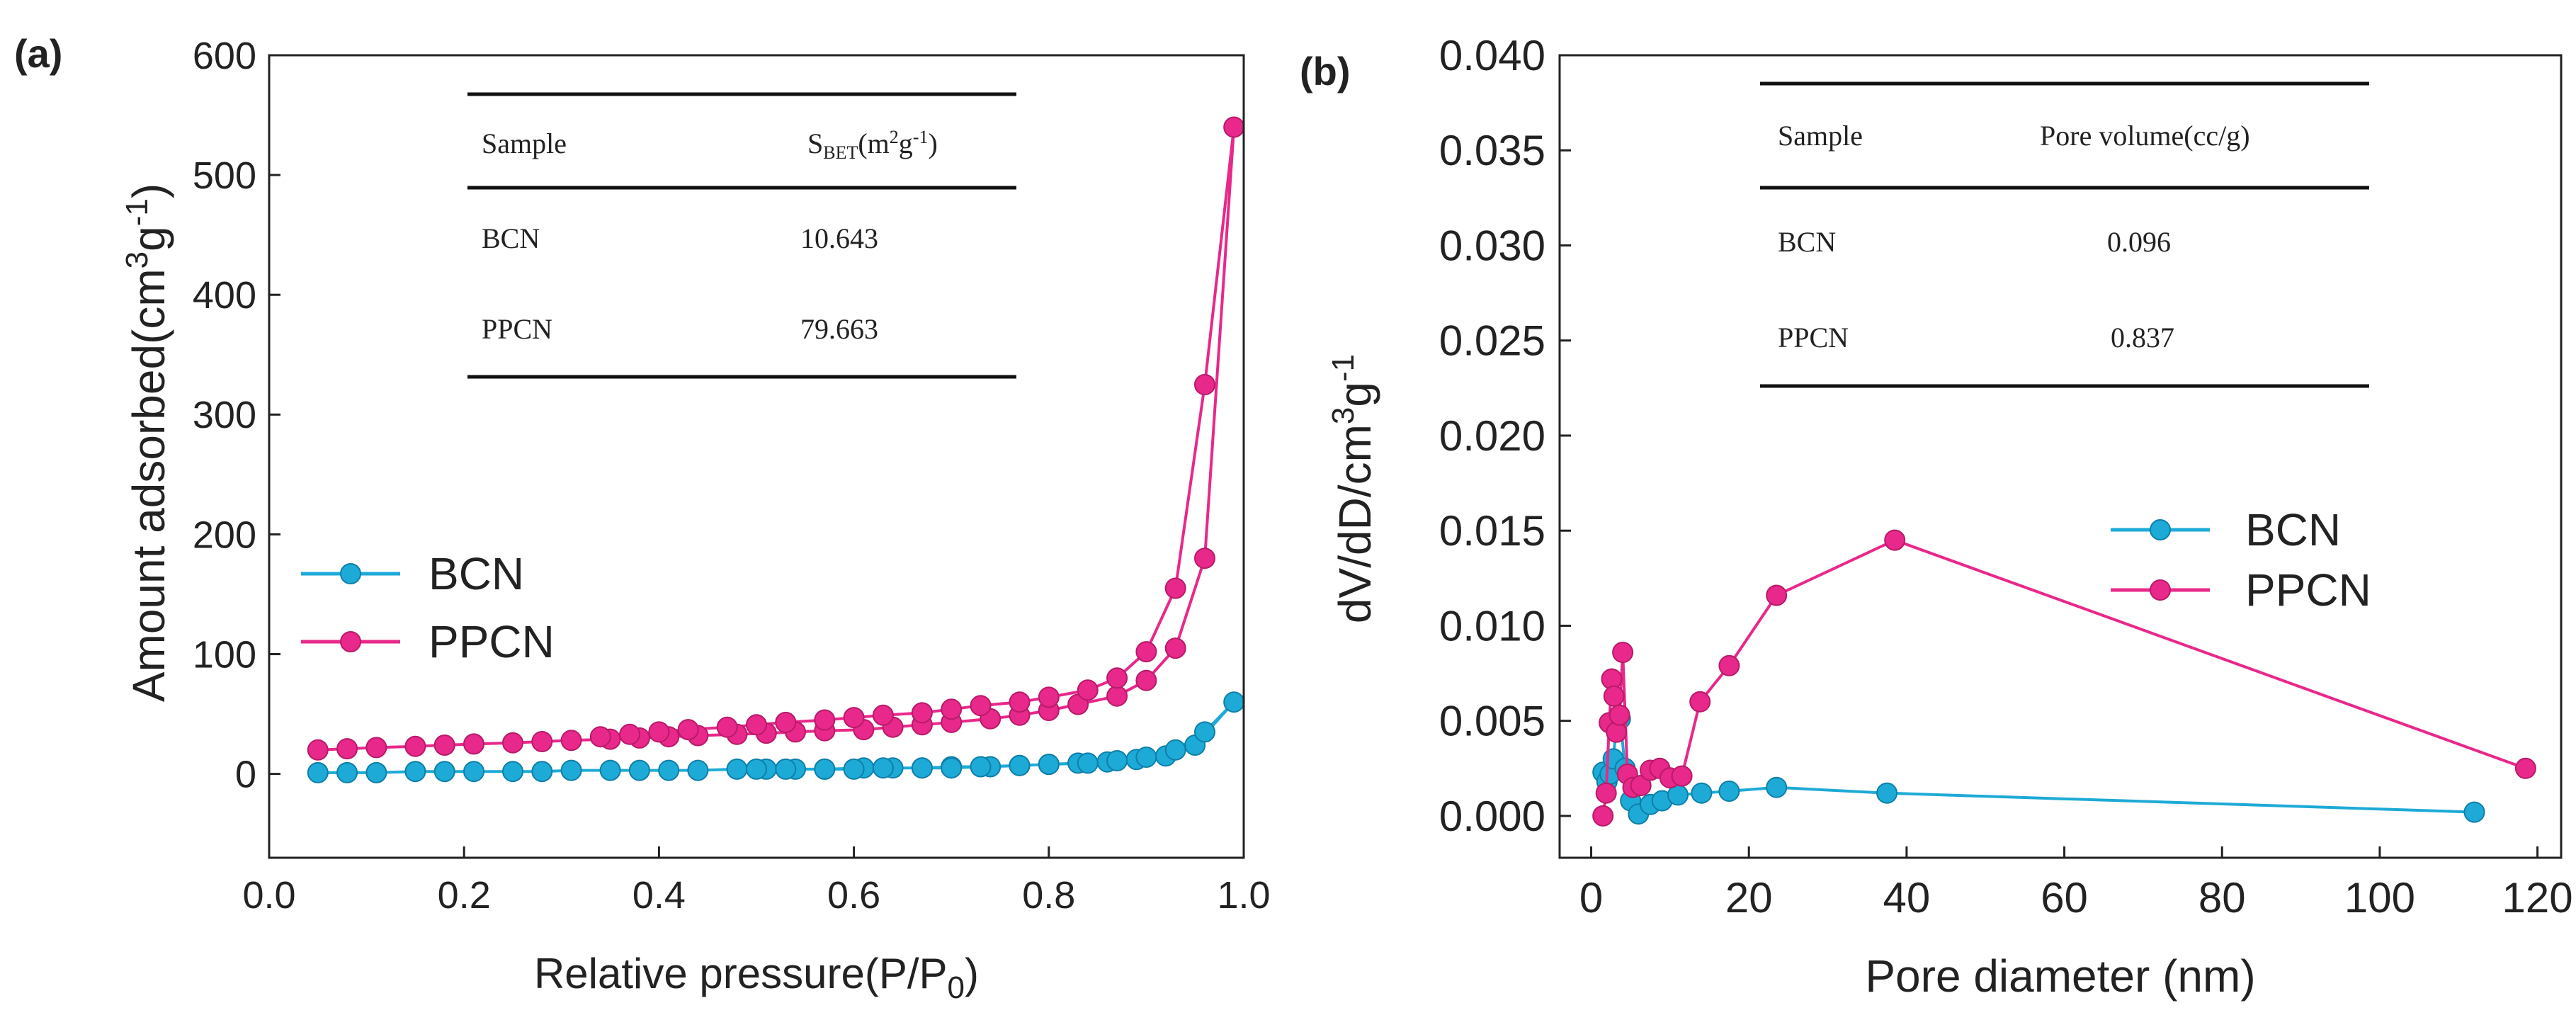 The image size is (2576, 1015). Describe the element at coordinates (1807, 242) in the screenshot. I see `table-b-row1-sample: BCN` at that location.